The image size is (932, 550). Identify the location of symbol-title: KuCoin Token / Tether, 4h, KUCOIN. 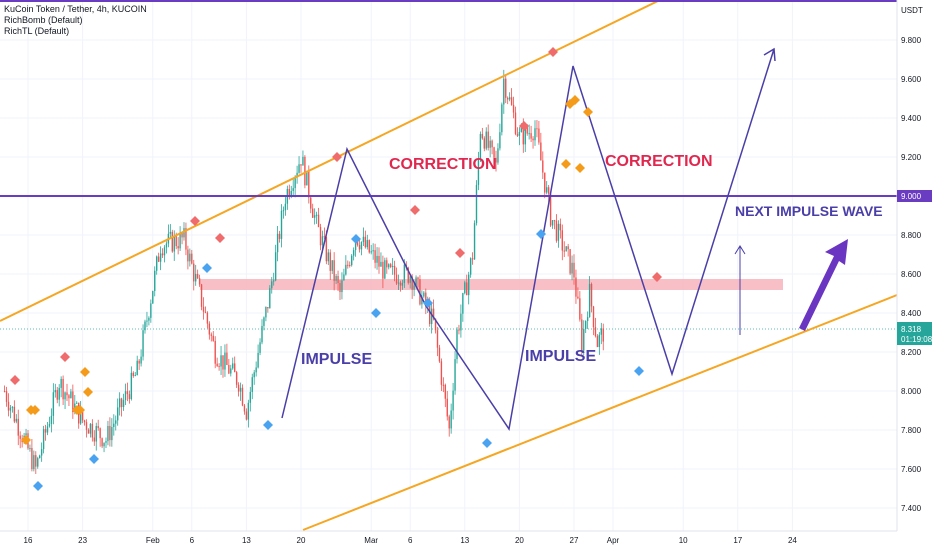
(75, 9).